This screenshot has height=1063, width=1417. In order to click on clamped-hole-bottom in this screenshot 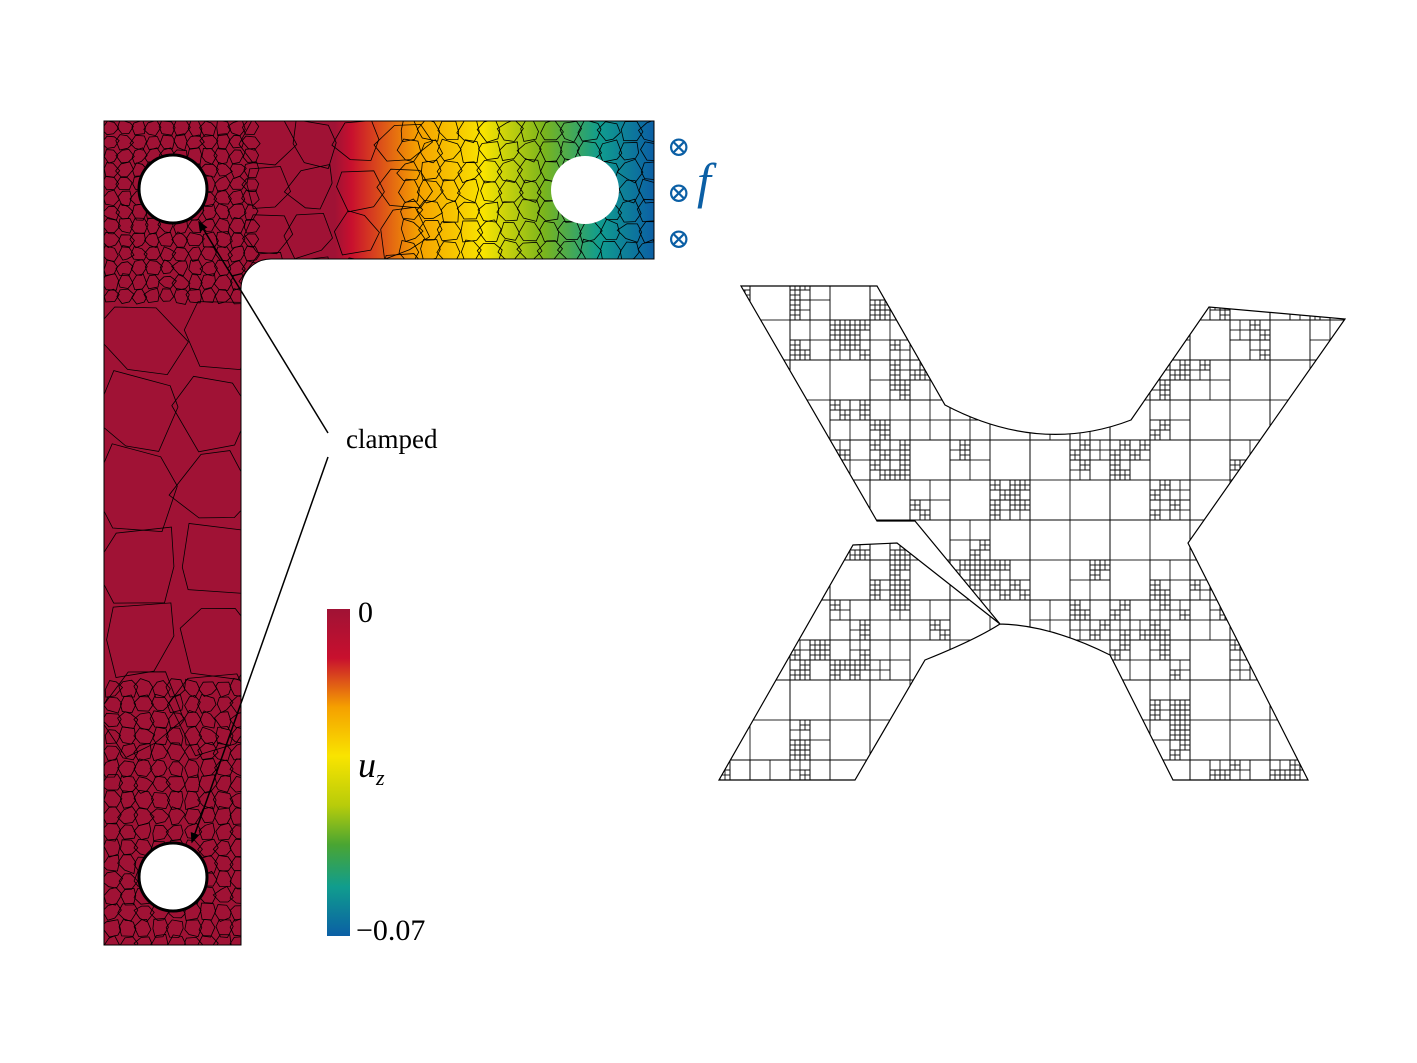, I will do `click(173, 877)`.